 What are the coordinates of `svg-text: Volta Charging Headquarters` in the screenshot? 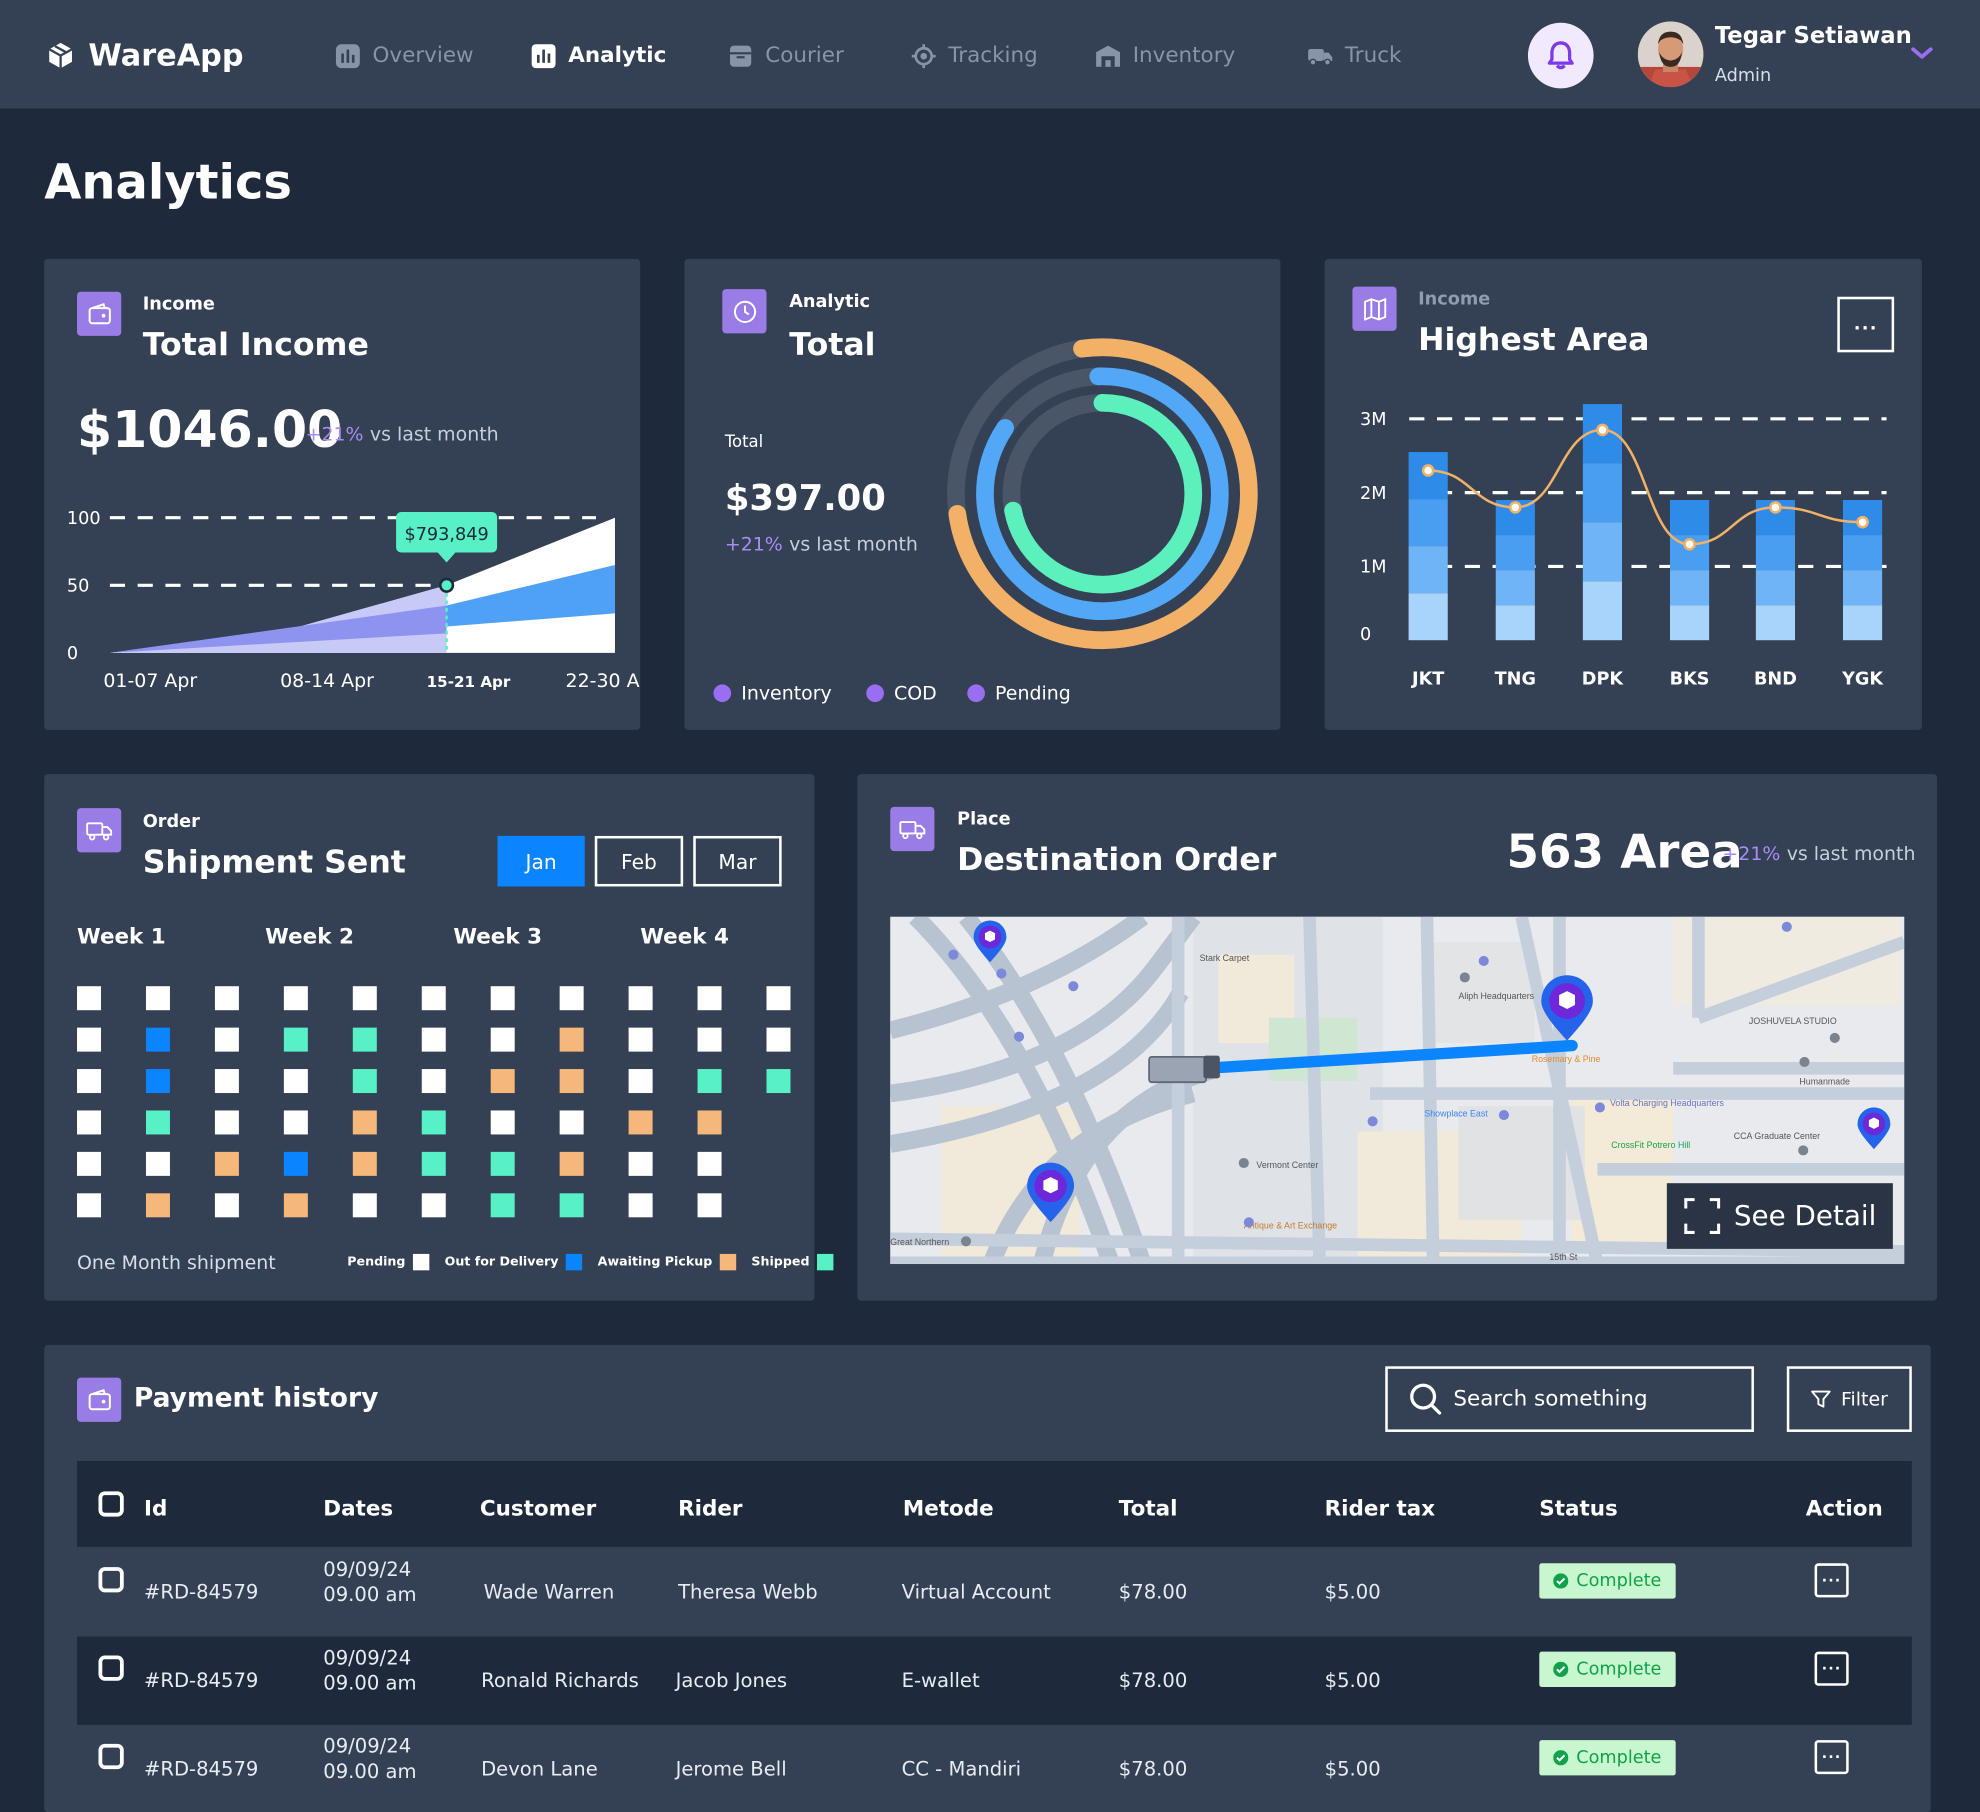 It's located at (1667, 1103).